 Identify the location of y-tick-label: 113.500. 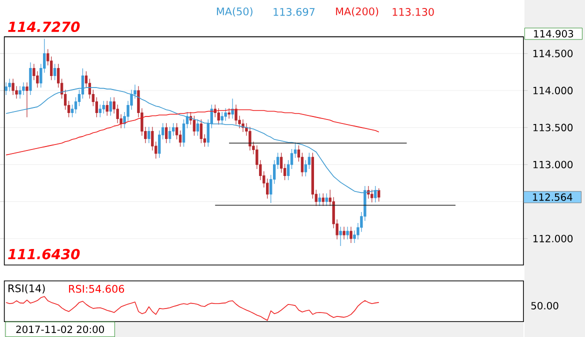
(553, 128).